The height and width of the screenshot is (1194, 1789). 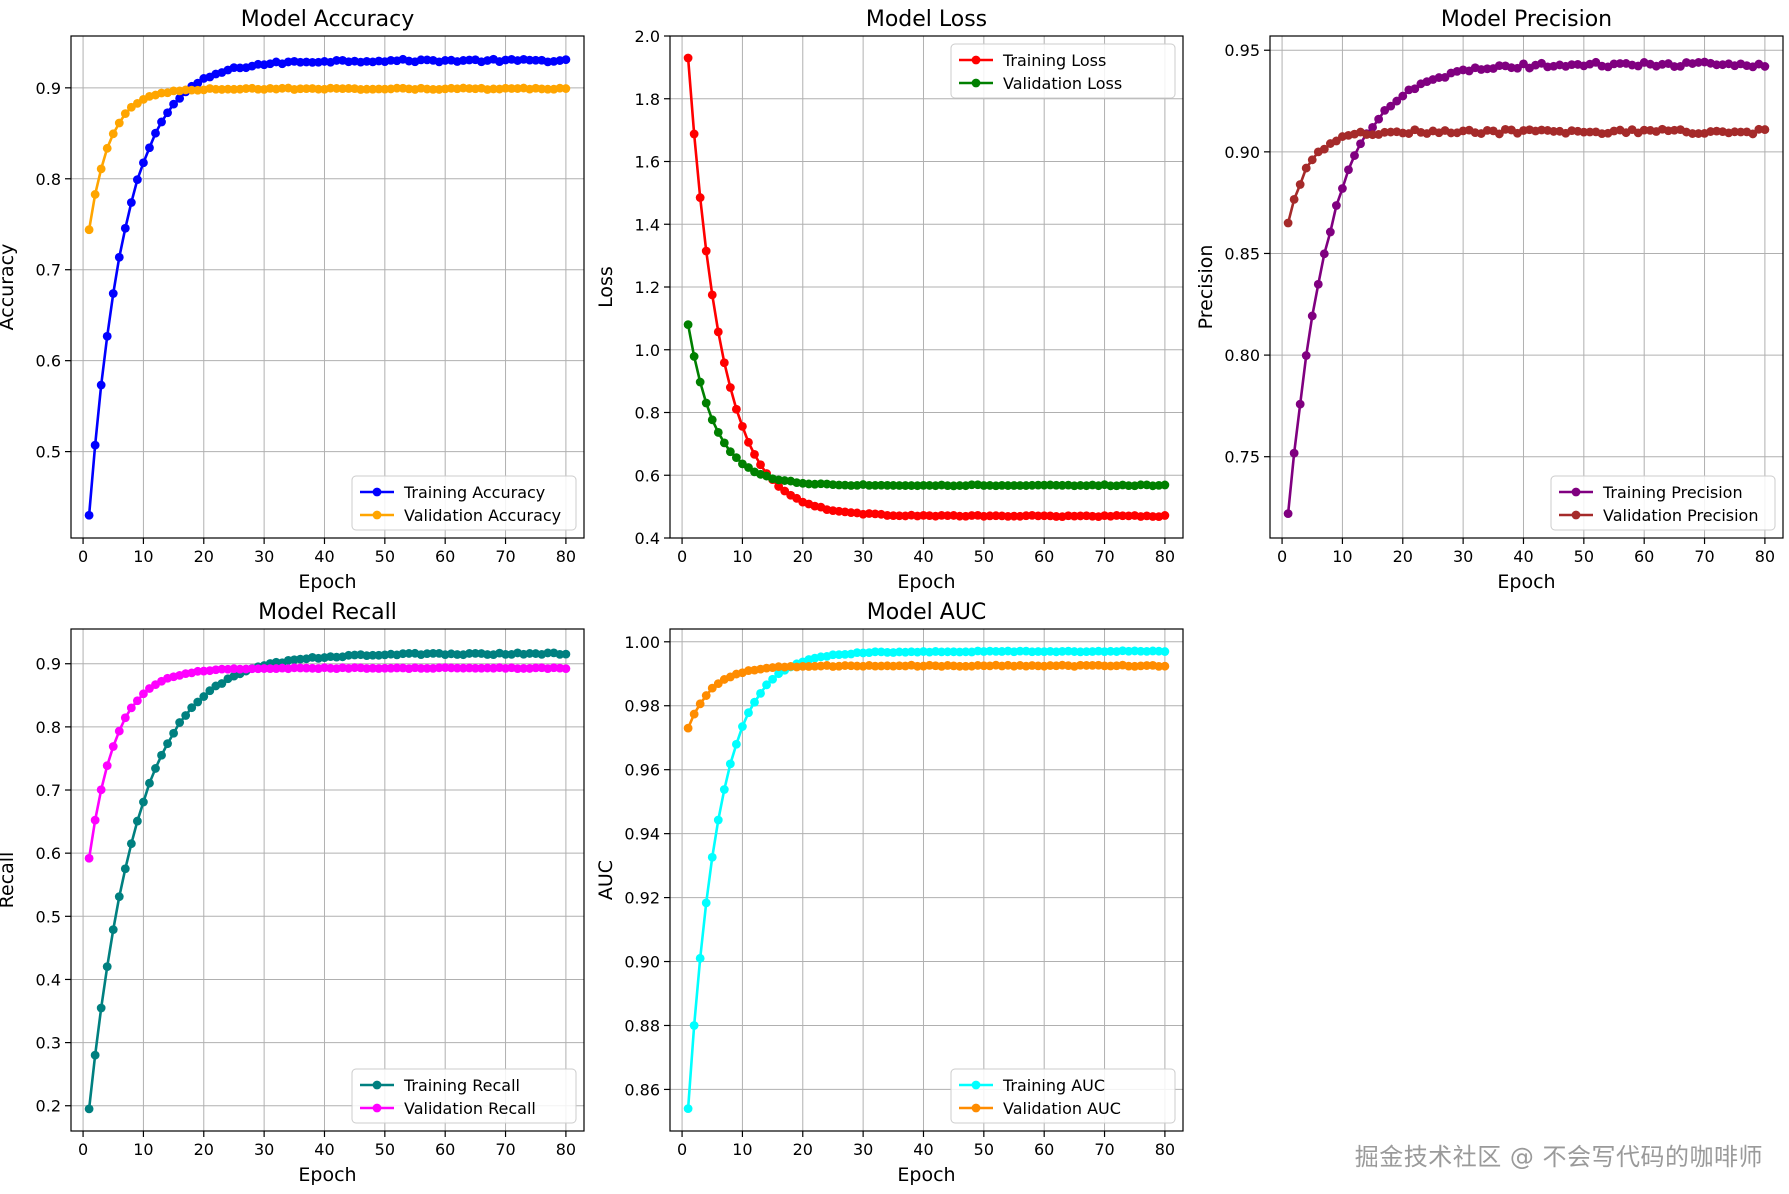 I want to click on y-tick-label: 1.6, so click(x=647, y=162).